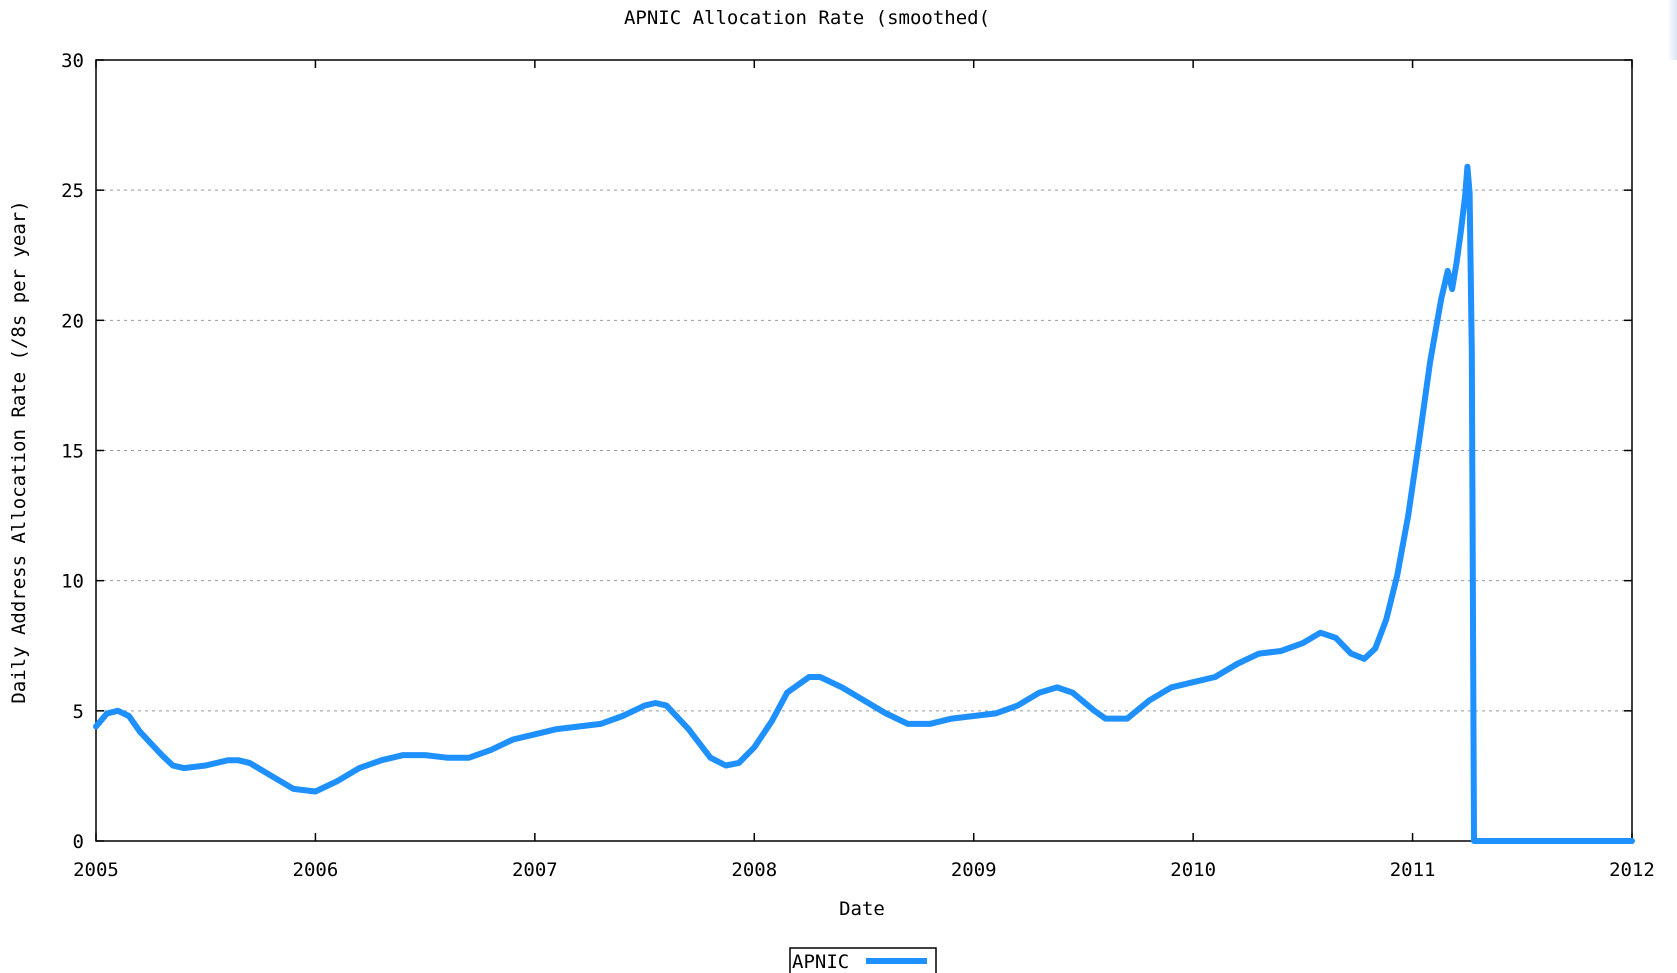 The width and height of the screenshot is (1677, 973). What do you see at coordinates (316, 870) in the screenshot?
I see `x-tick-label-2006: 2006` at bounding box center [316, 870].